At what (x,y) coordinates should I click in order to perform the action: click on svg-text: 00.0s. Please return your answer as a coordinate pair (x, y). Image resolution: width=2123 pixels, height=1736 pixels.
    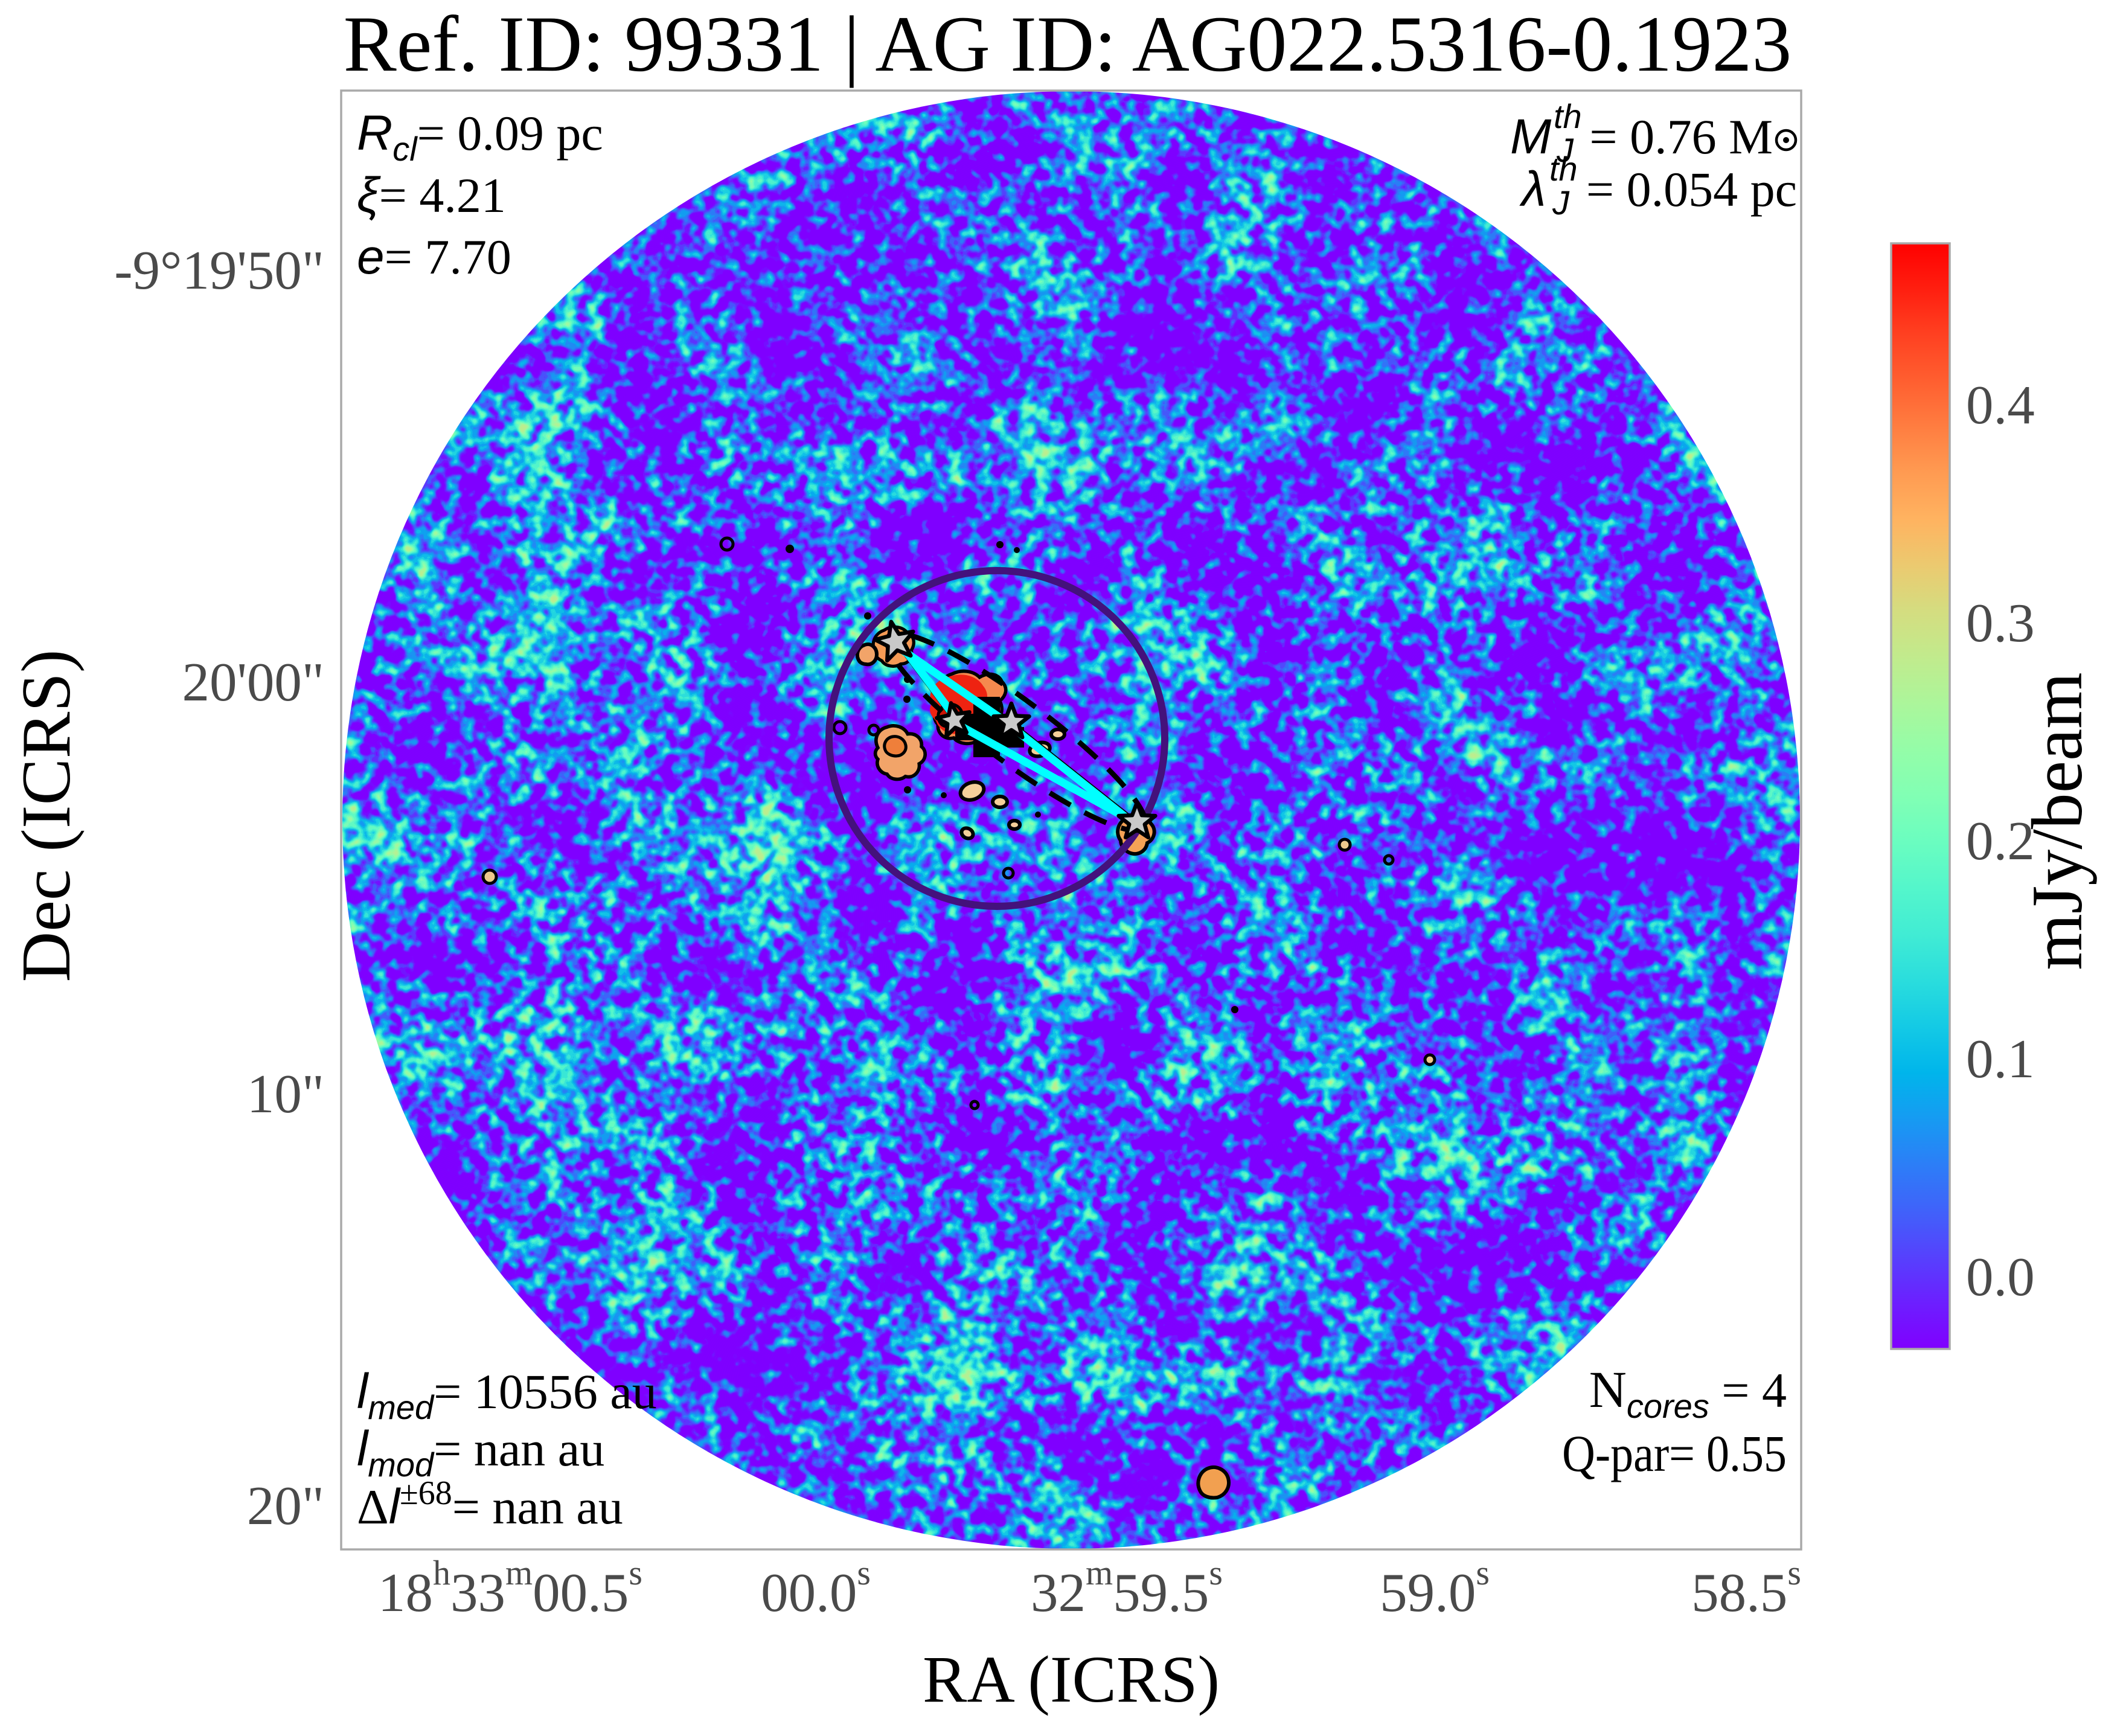
    Looking at the image, I should click on (816, 1588).